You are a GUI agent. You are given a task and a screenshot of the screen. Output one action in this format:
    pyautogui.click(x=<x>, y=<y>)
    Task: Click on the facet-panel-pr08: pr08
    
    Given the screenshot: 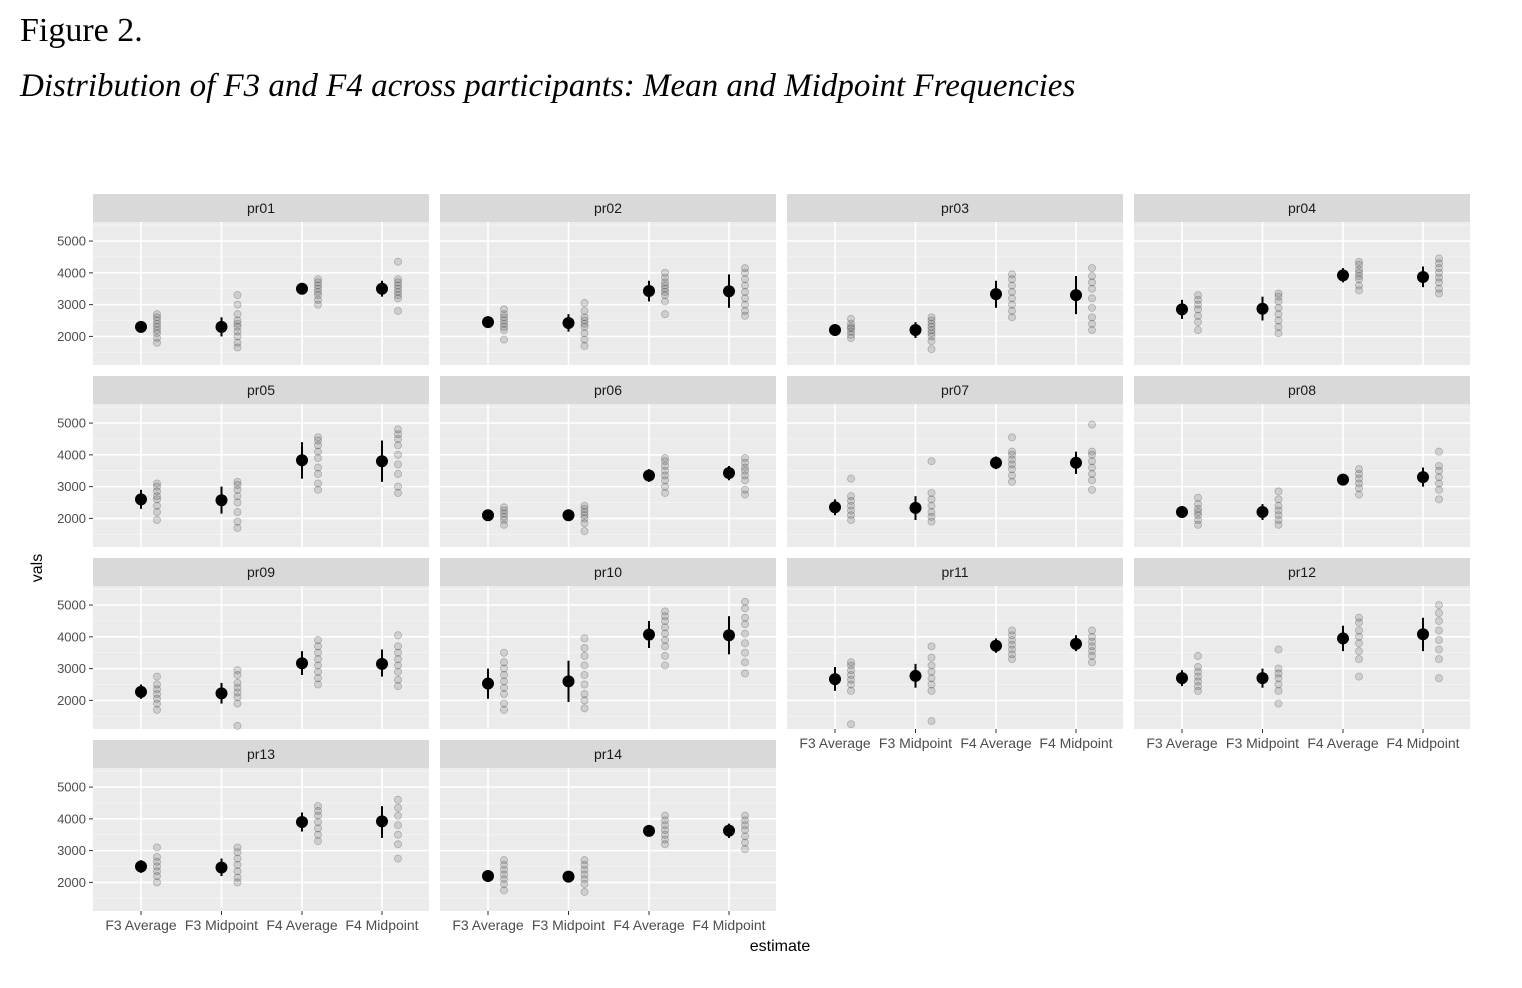 What is the action you would take?
    pyautogui.click(x=1302, y=461)
    